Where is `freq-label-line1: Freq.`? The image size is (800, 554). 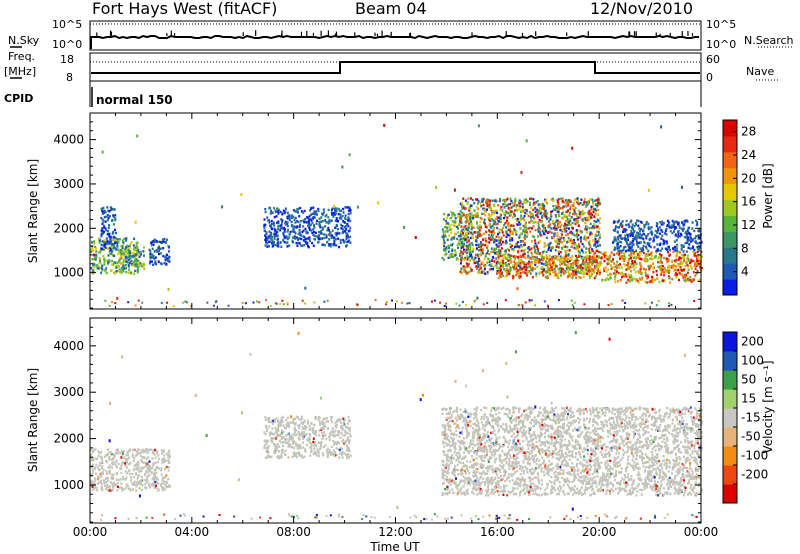 freq-label-line1: Freq. is located at coordinates (21, 56).